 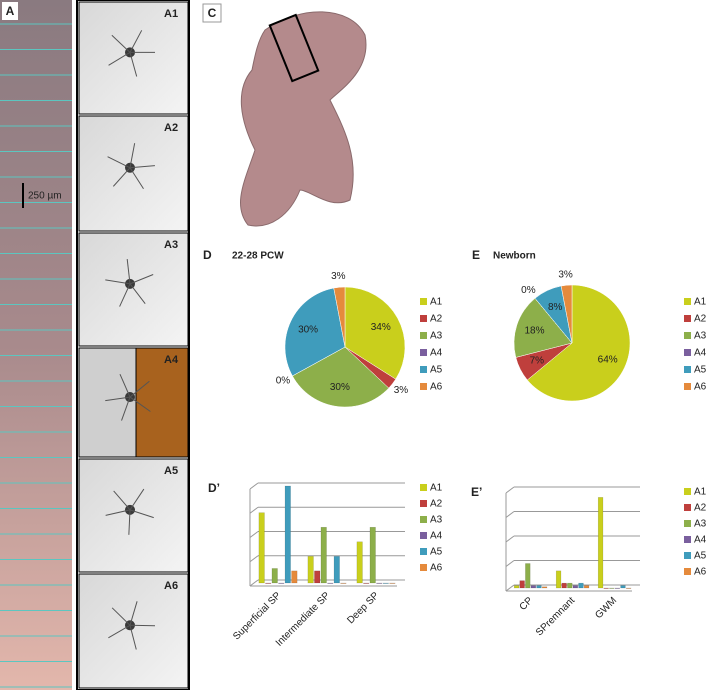 What do you see at coordinates (340, 387) in the screenshot?
I see `data-label: 30%` at bounding box center [340, 387].